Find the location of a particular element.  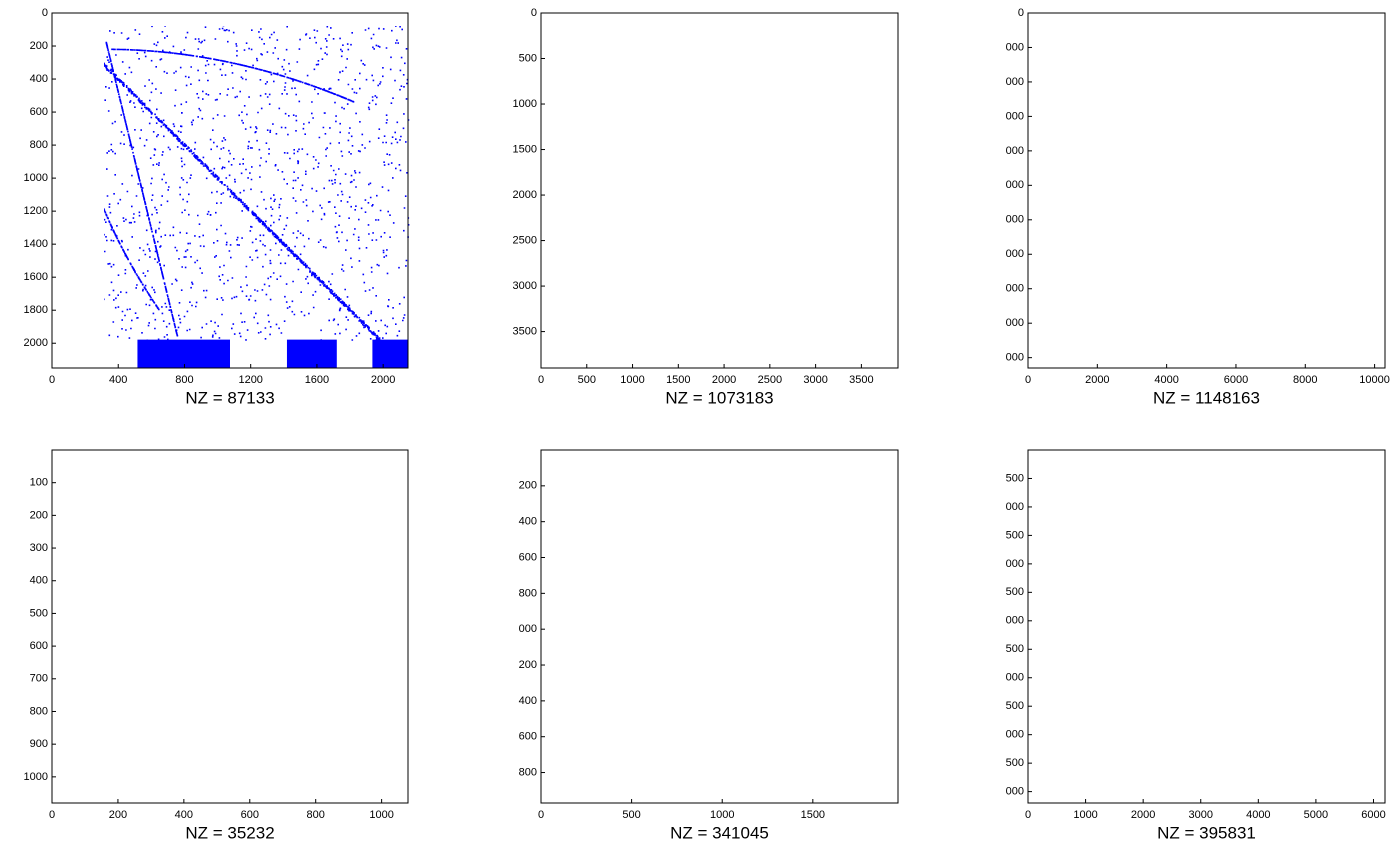

x-tick-label: 1200 is located at coordinates (250, 380).